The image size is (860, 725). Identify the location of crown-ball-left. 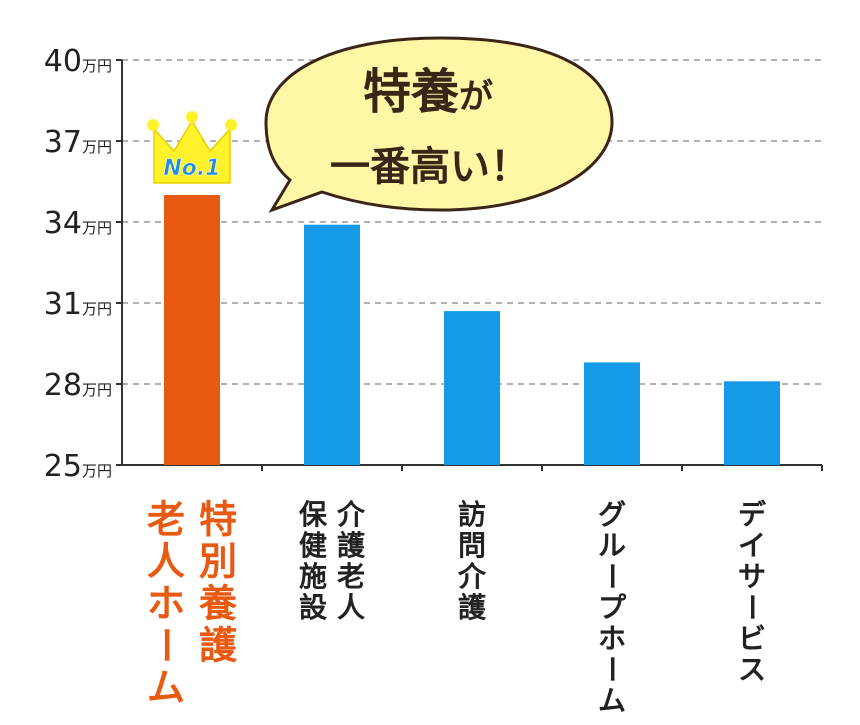
(153, 125).